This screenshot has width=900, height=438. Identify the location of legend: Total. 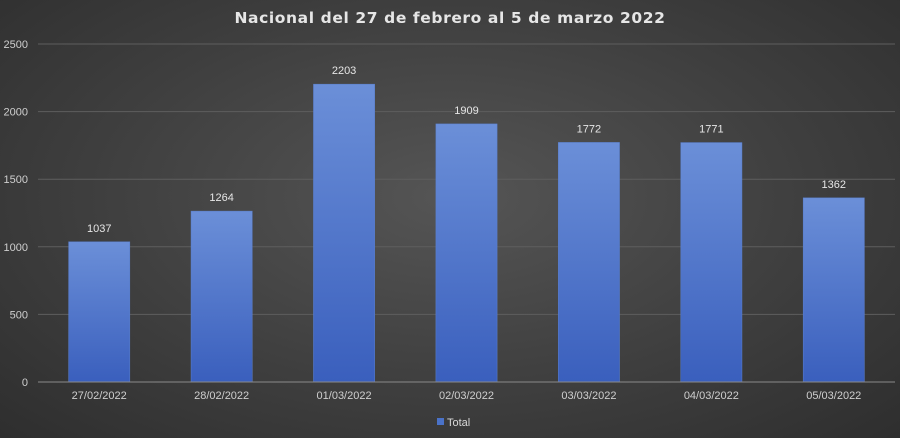
(453, 423).